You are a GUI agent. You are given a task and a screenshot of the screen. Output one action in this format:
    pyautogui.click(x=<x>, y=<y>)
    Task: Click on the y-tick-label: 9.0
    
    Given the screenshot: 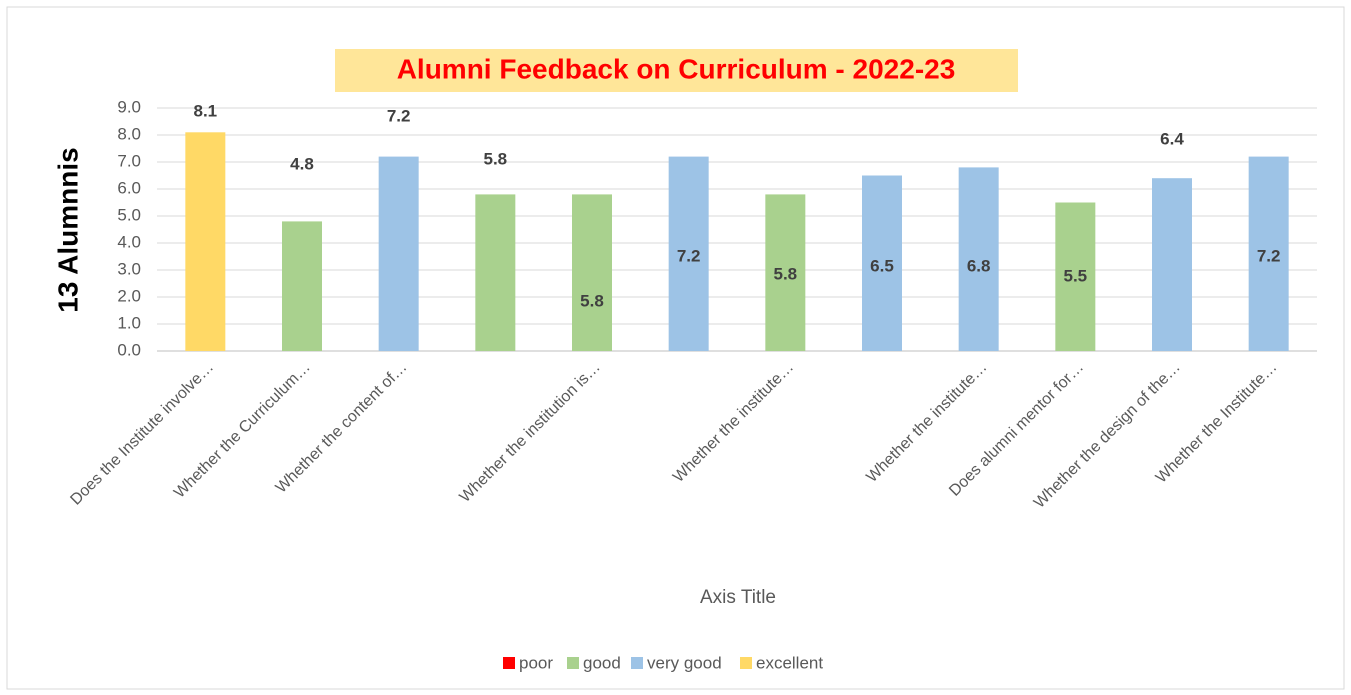 What is the action you would take?
    pyautogui.click(x=129, y=106)
    